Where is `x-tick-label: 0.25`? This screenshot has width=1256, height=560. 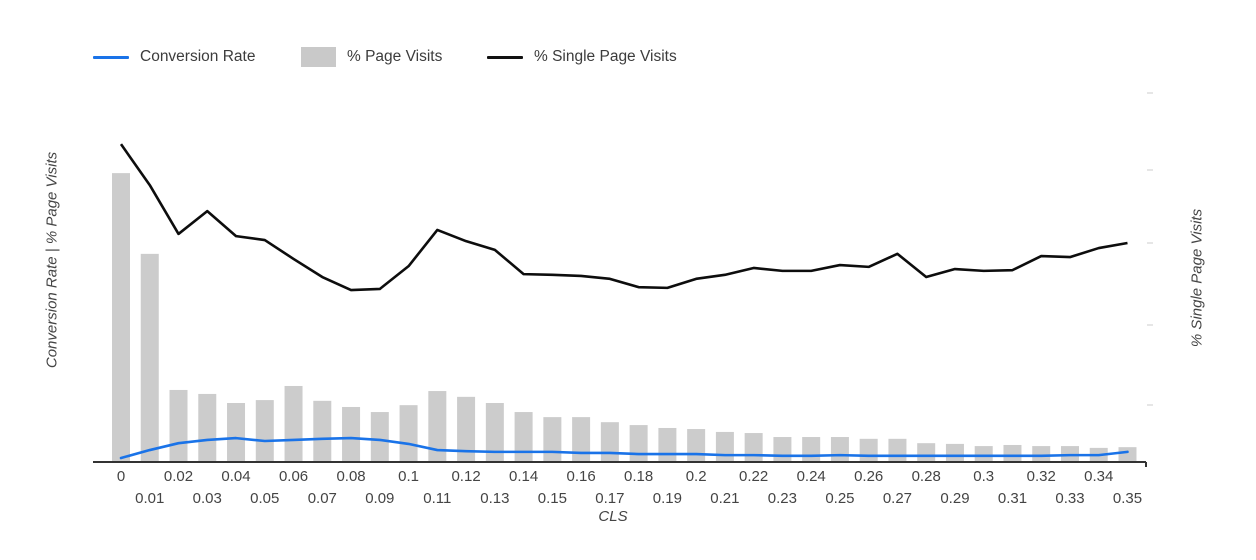 x-tick-label: 0.25 is located at coordinates (839, 498).